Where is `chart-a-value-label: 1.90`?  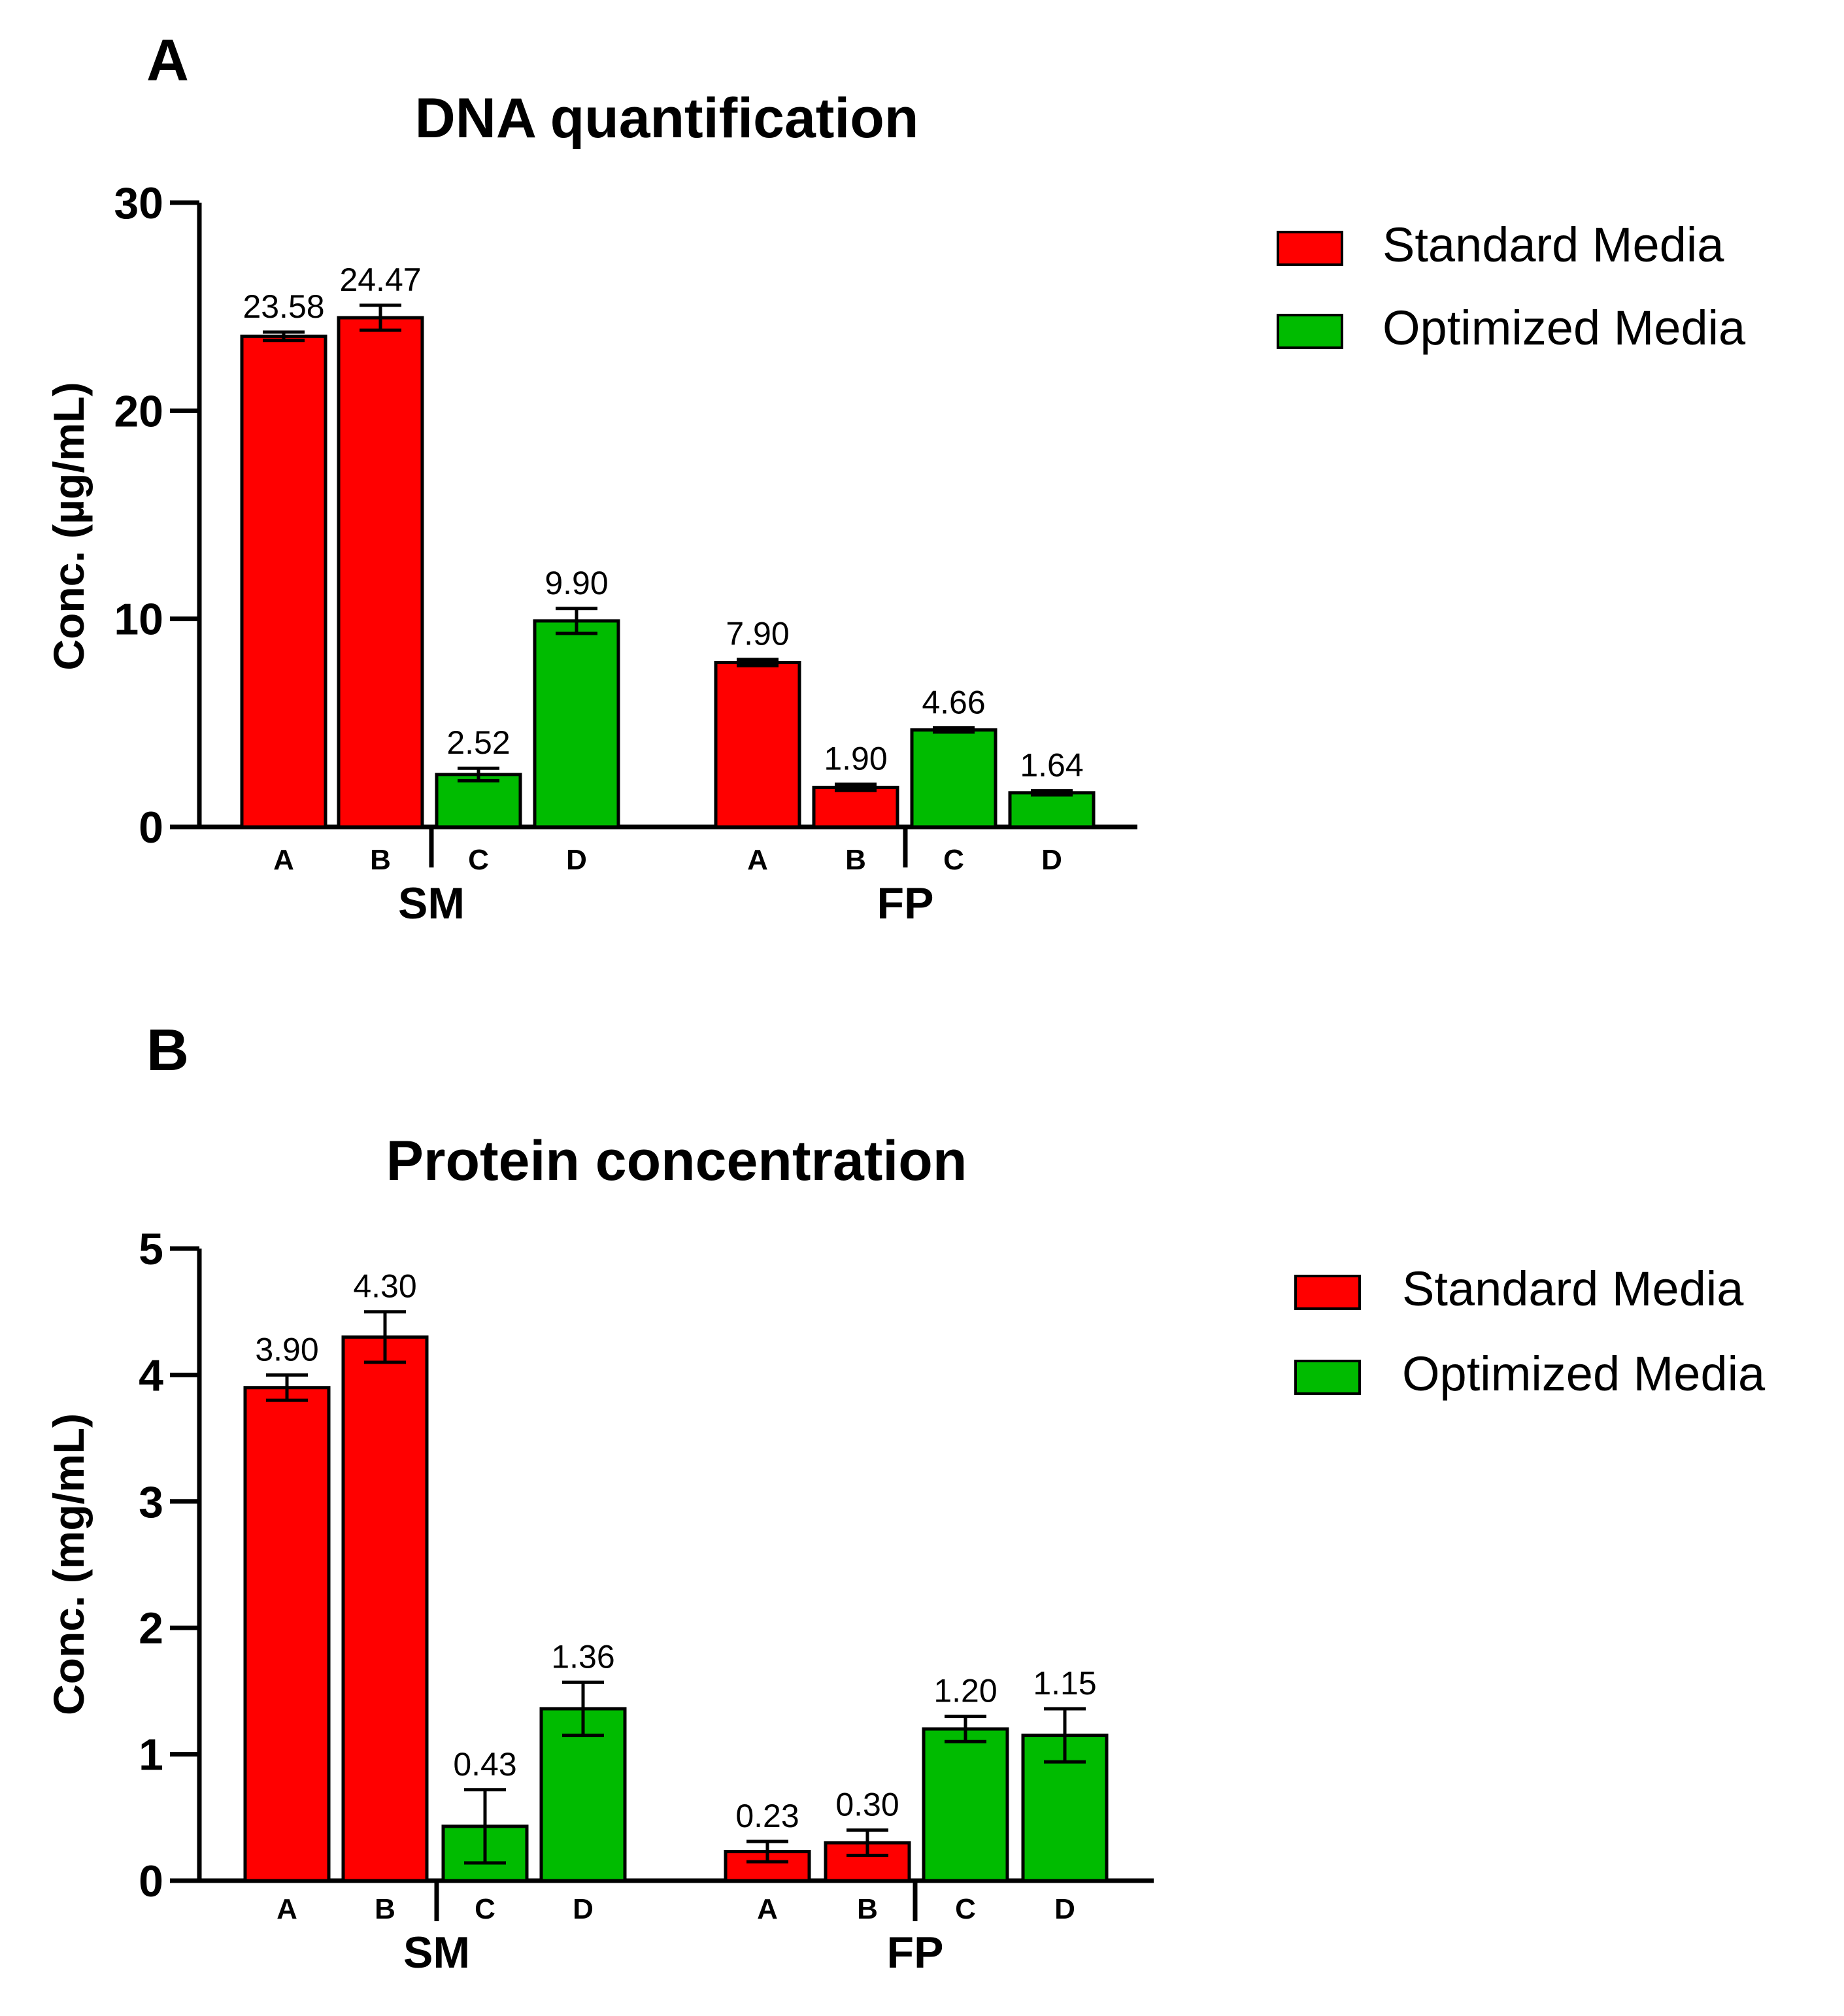 chart-a-value-label: 1.90 is located at coordinates (855, 759).